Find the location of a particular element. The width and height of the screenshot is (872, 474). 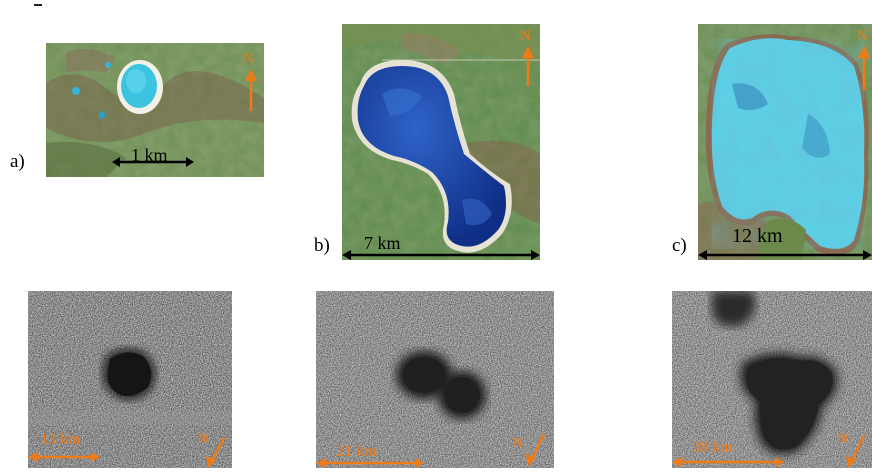

panel-label-b: b) is located at coordinates (322, 245).